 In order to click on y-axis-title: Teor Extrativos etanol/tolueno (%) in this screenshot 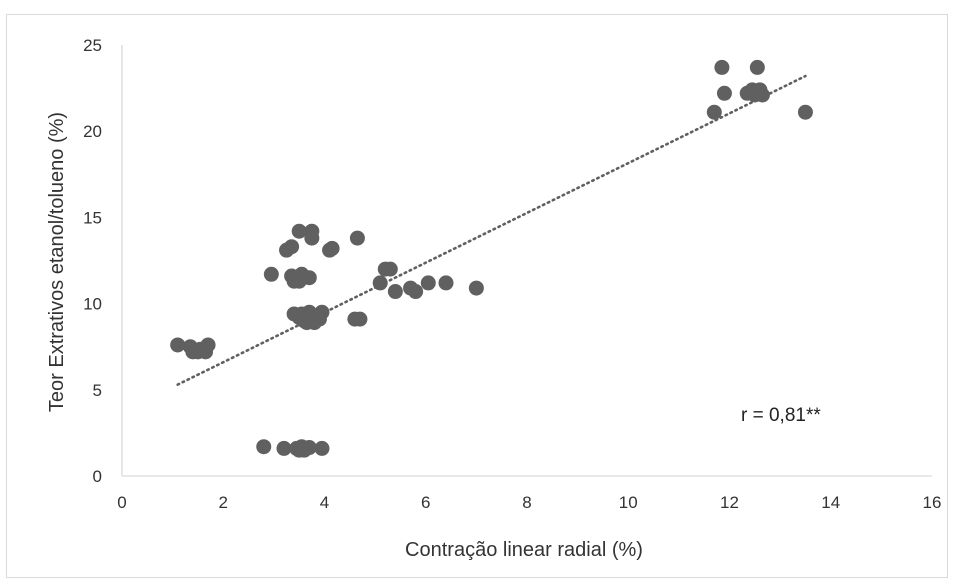, I will do `click(57, 262)`.